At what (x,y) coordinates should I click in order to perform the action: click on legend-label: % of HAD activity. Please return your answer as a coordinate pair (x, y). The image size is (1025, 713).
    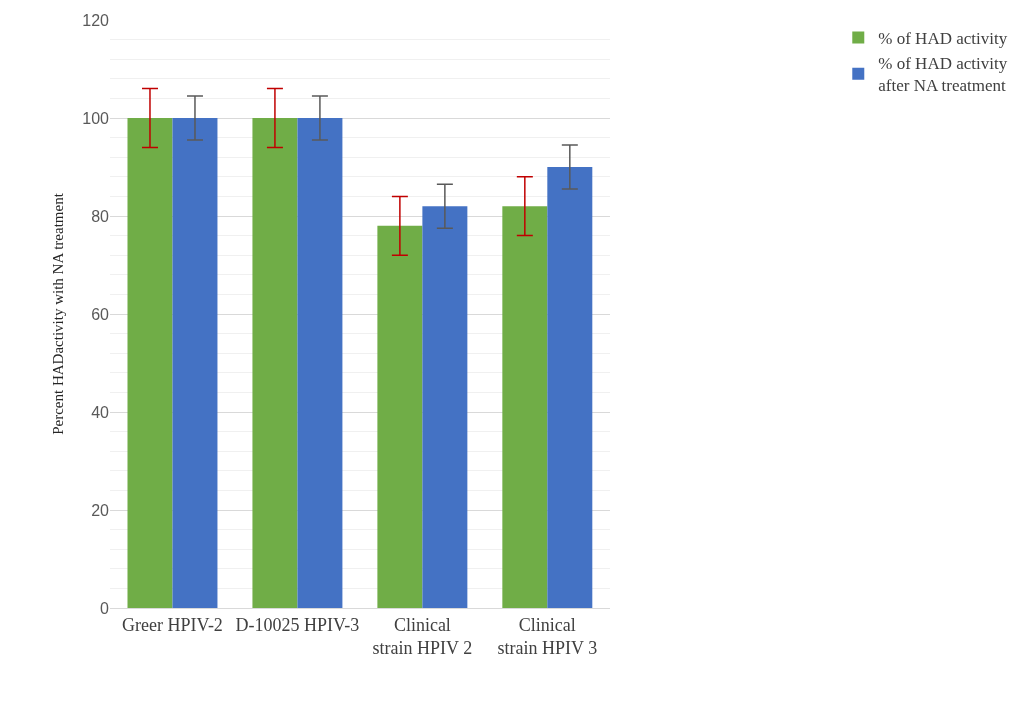
    Looking at the image, I should click on (943, 39).